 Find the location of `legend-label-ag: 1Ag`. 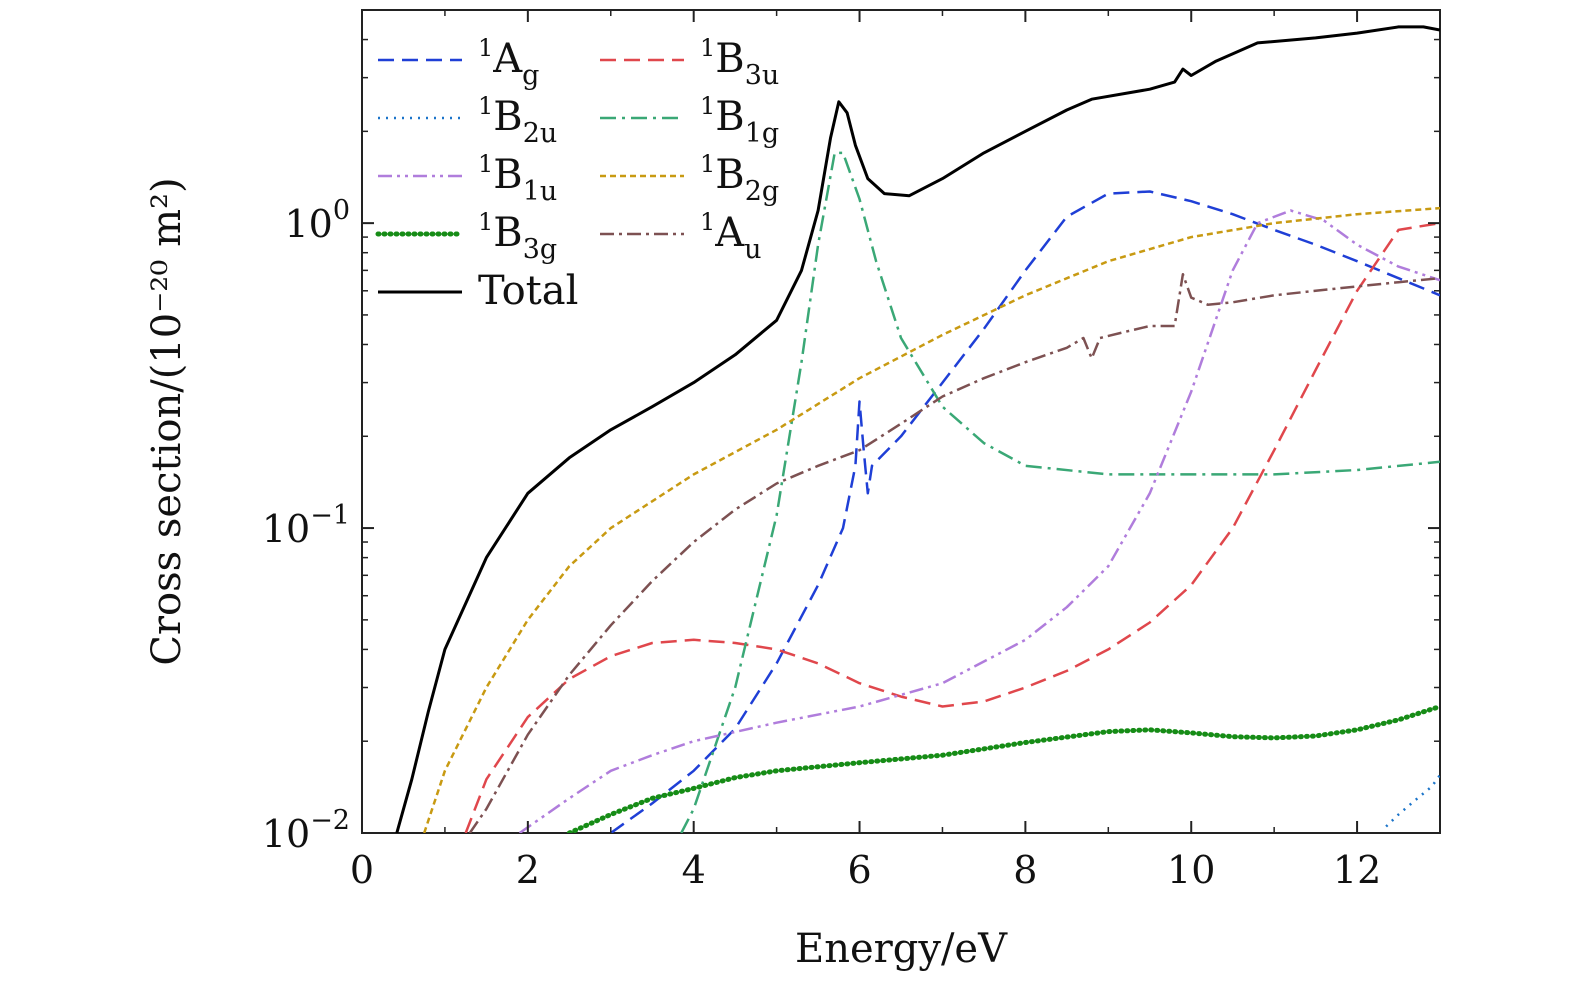

legend-label-ag: 1Ag is located at coordinates (508, 62).